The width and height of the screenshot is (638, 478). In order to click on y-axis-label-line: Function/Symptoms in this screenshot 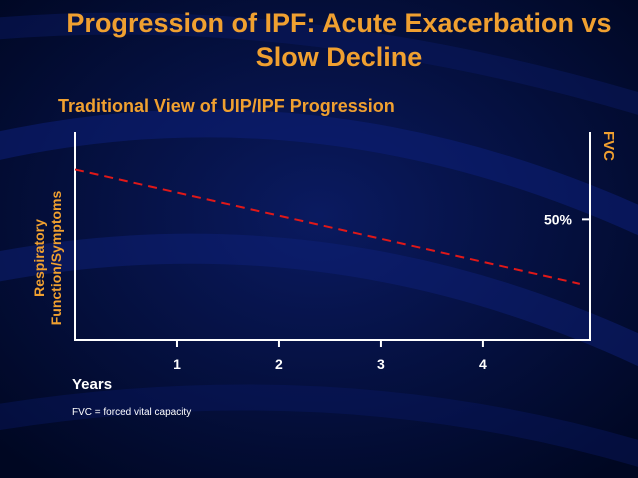, I will do `click(56, 258)`.